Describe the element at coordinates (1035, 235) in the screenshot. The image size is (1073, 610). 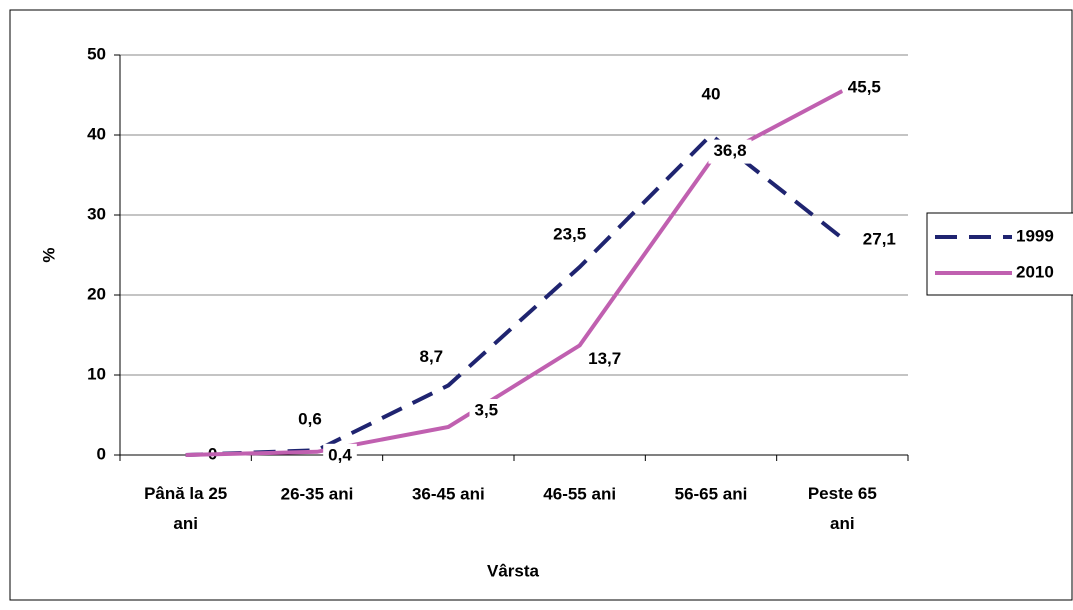
I see `legend-label: 1999` at that location.